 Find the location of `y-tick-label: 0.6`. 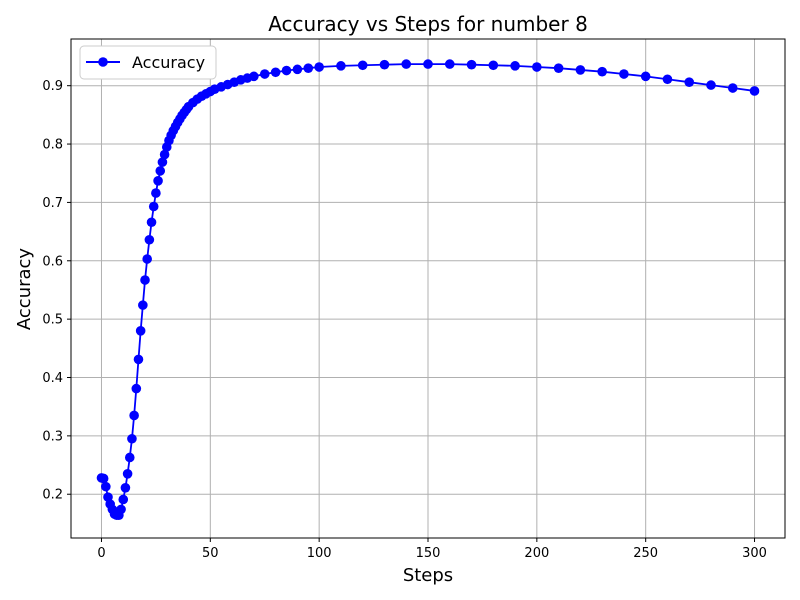

y-tick-label: 0.6 is located at coordinates (52, 261).